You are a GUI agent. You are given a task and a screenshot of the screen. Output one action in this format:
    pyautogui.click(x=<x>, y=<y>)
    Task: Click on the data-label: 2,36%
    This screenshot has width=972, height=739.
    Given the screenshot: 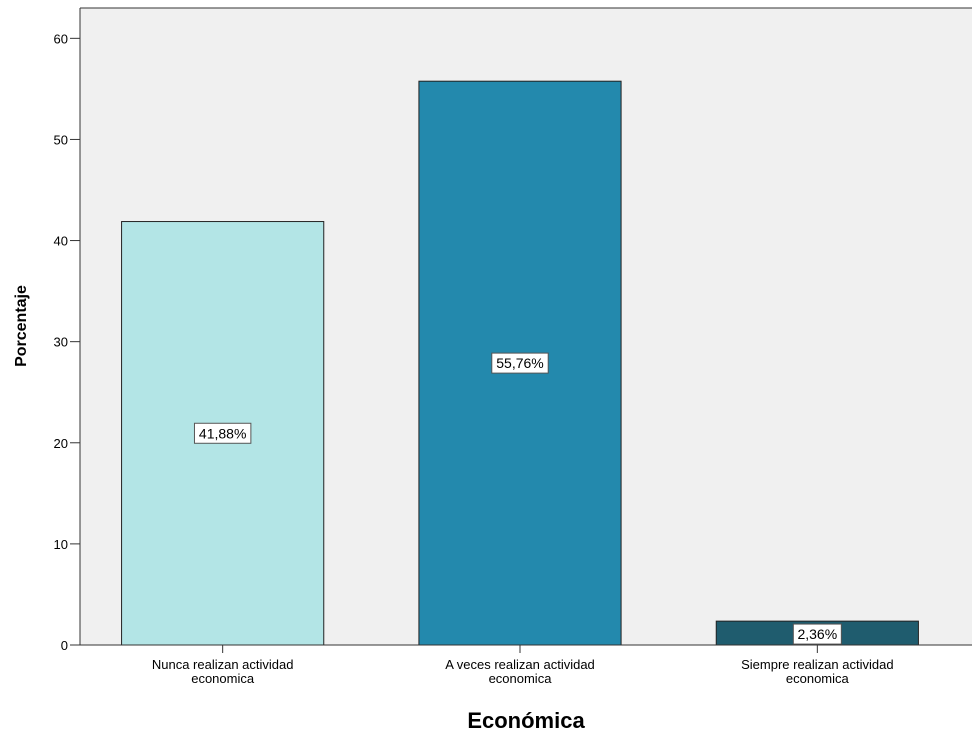 What is the action you would take?
    pyautogui.click(x=817, y=634)
    